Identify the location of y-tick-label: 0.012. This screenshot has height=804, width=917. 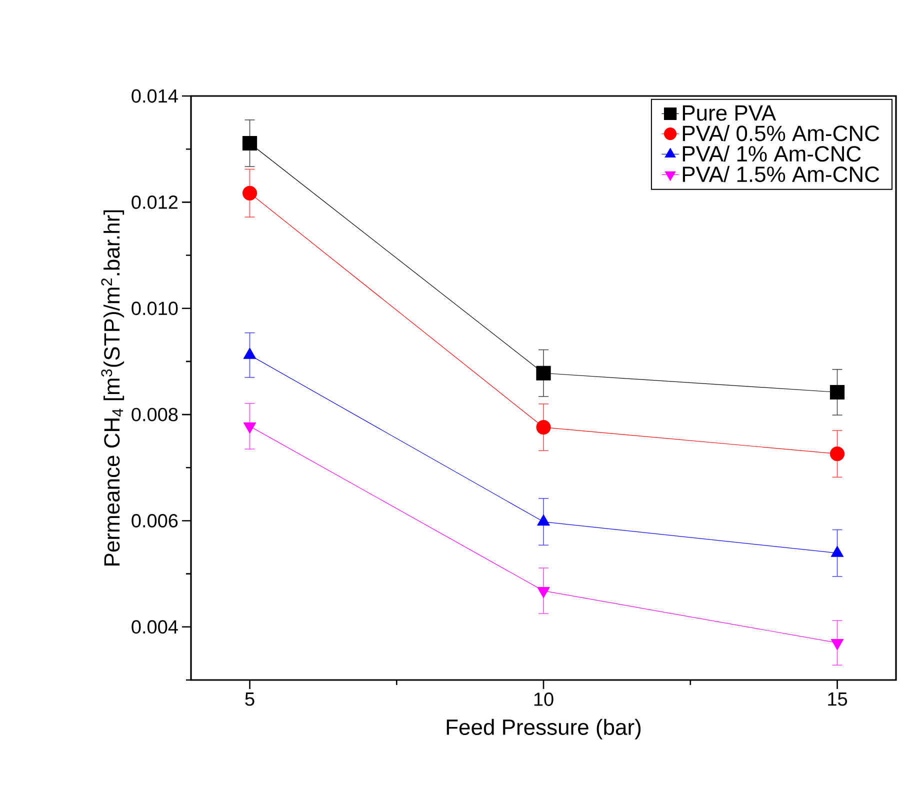
(155, 202).